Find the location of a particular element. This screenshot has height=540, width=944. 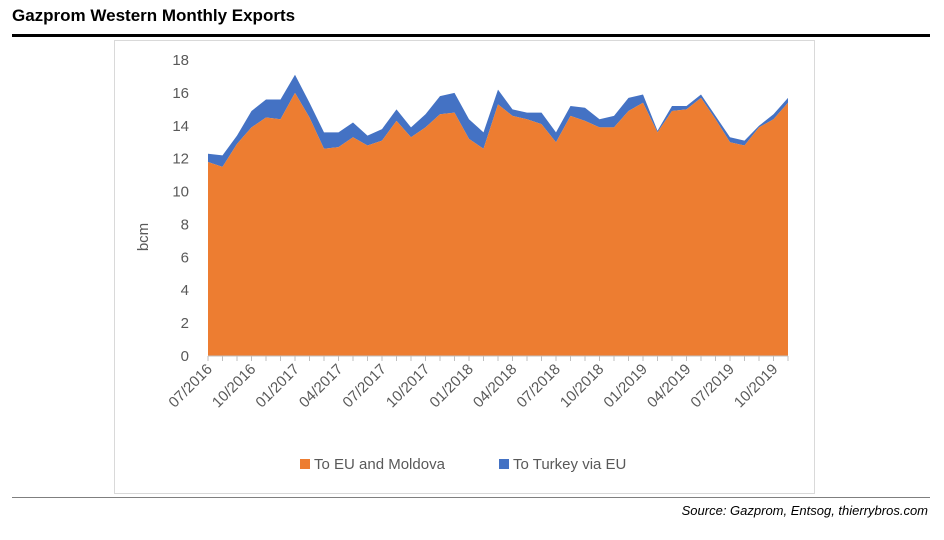

x-tick-label: 01/2018 is located at coordinates (451, 386).